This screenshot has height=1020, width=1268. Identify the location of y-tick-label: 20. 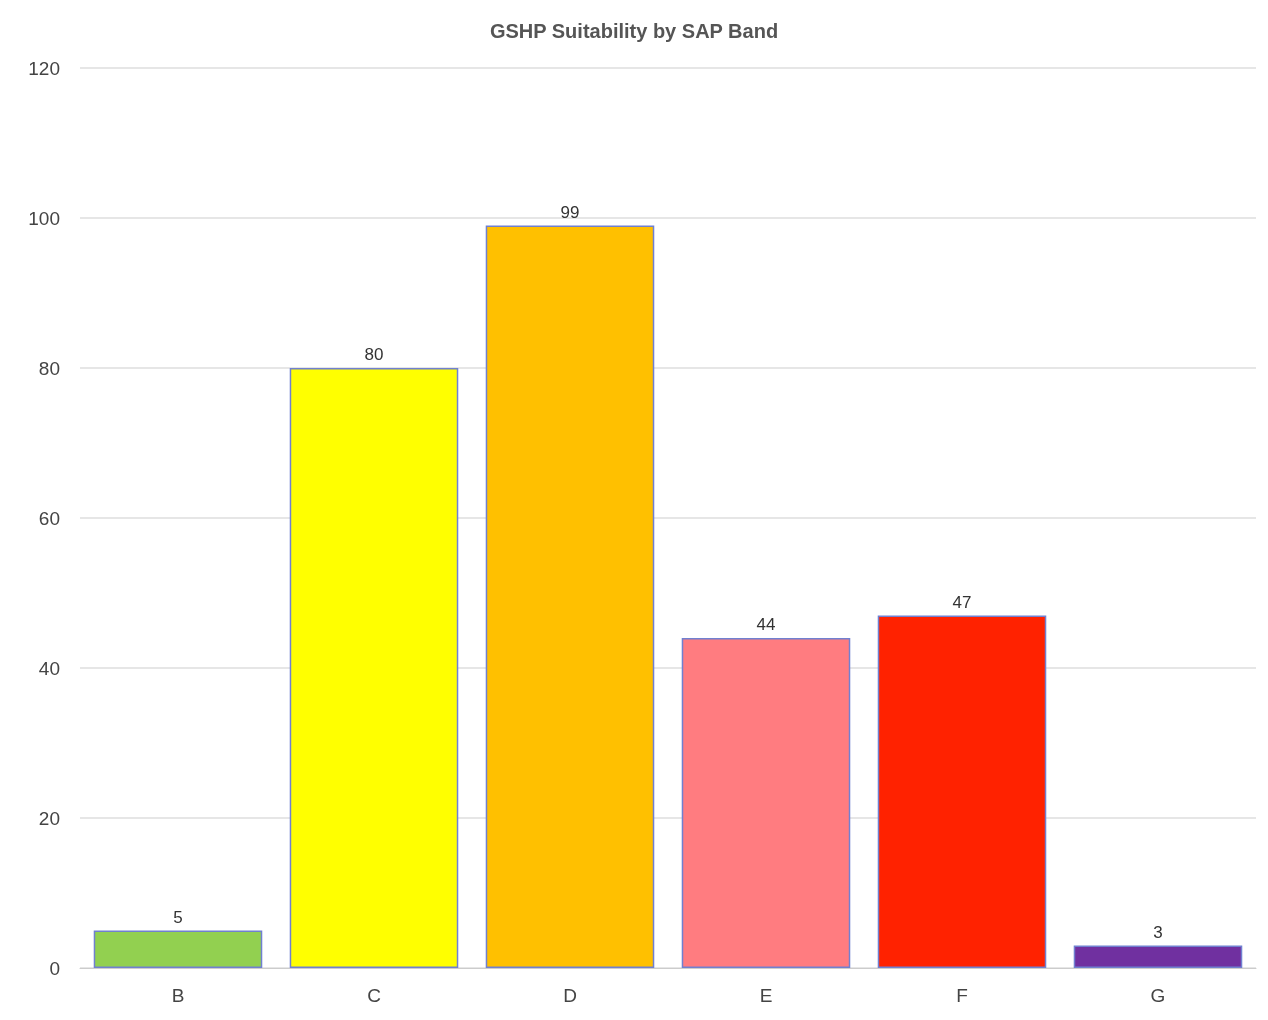
(49, 818).